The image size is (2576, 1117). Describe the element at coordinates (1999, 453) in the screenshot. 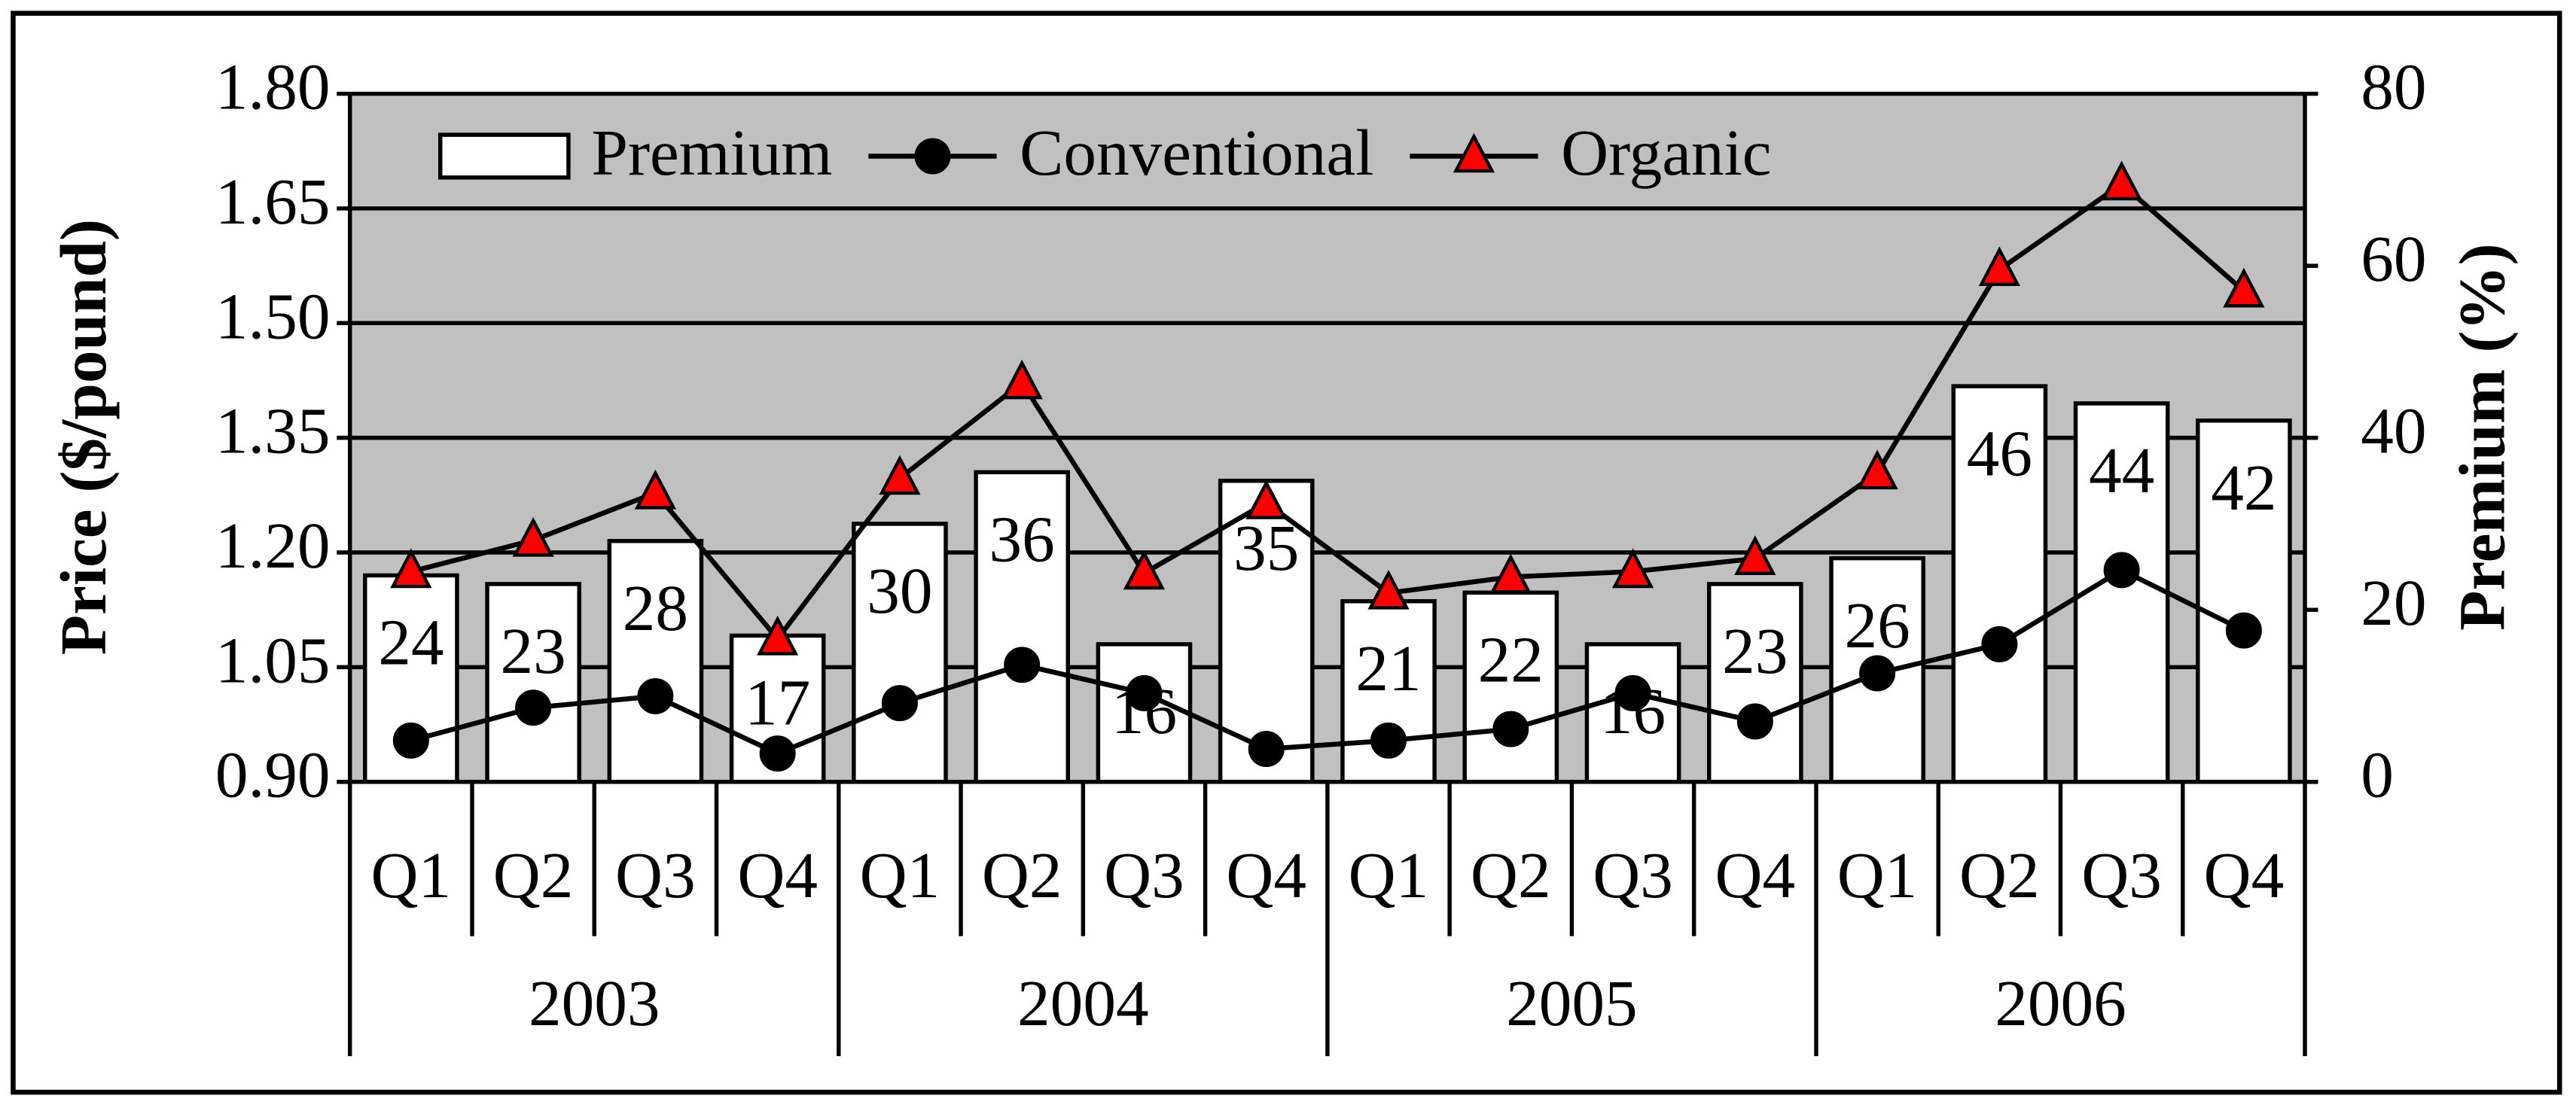

I see `data-label: 46` at that location.